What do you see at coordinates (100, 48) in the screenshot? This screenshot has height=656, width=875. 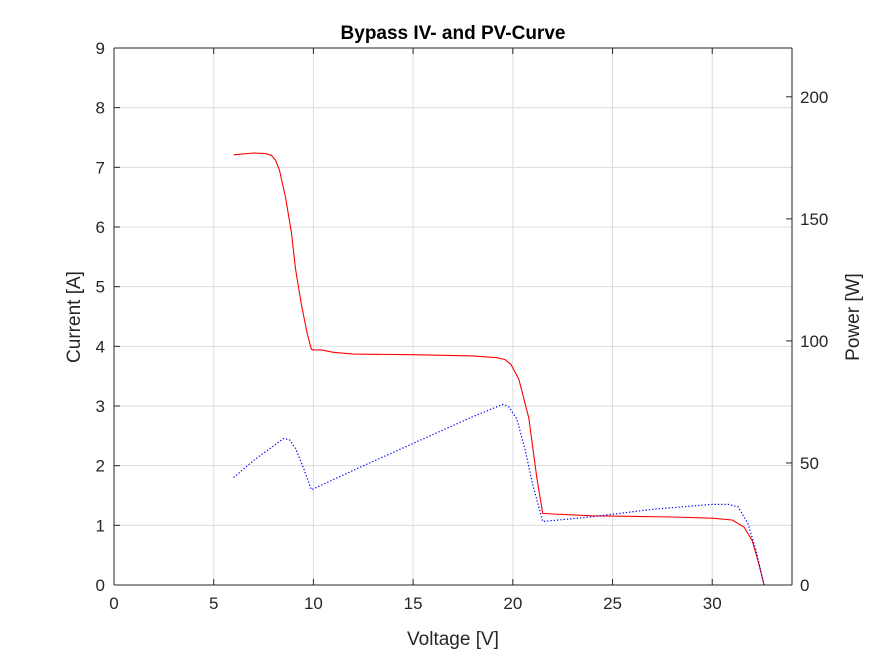 I see `y-tick-label-left: 9` at bounding box center [100, 48].